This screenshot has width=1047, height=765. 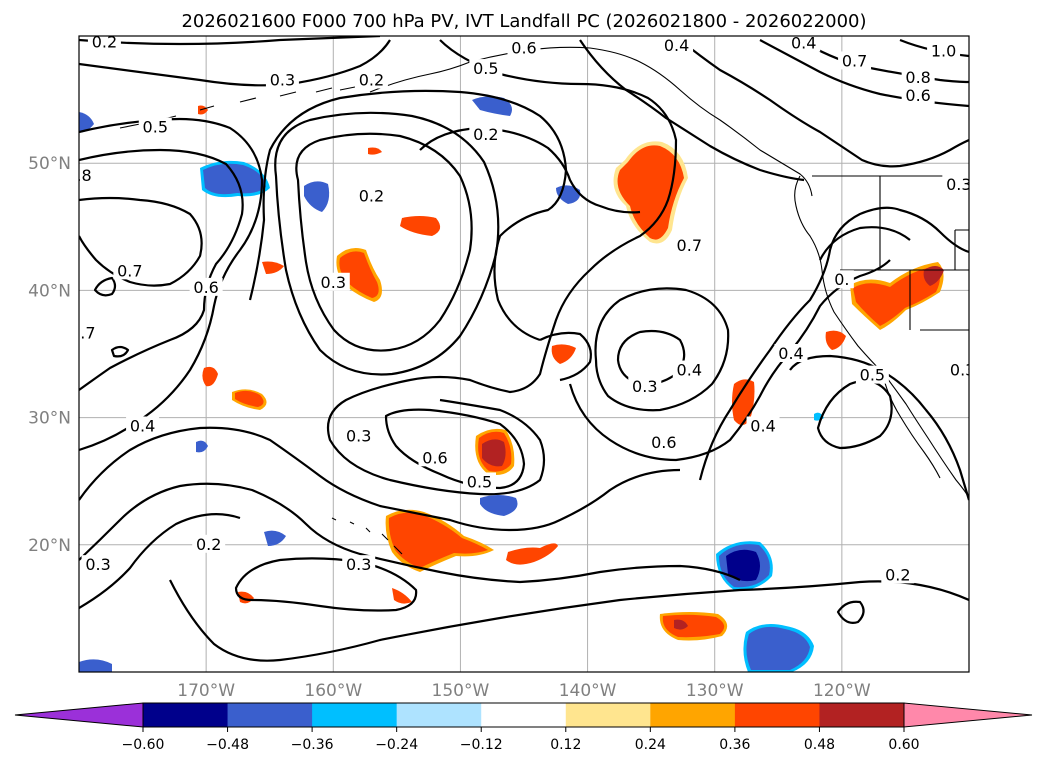 I want to click on colorbar-tick-label: −0.60, so click(x=143, y=745).